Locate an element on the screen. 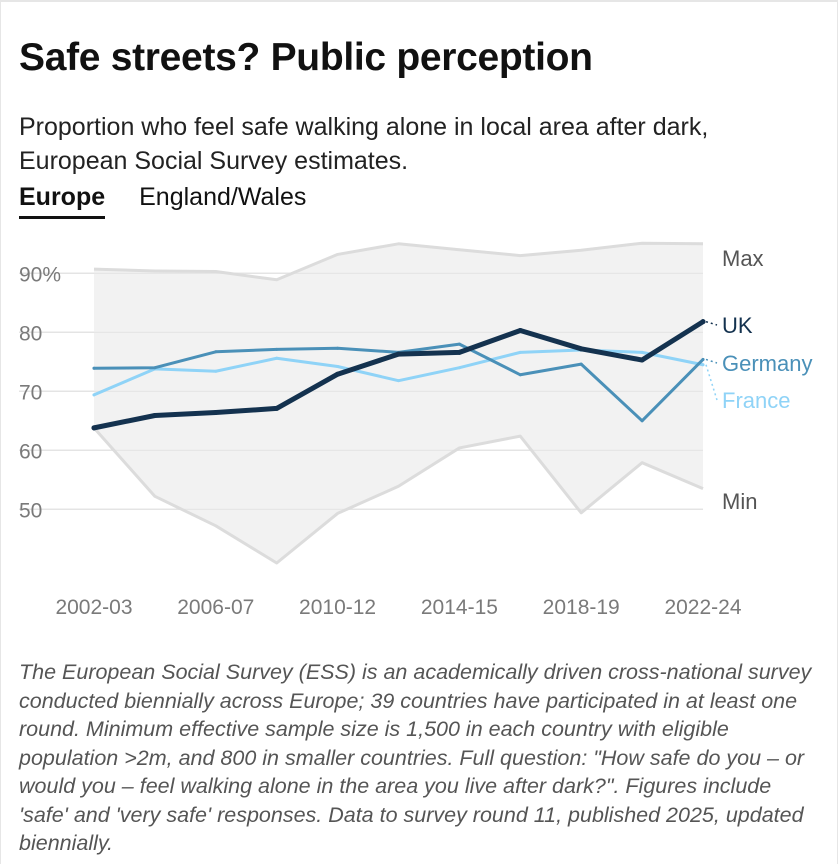  y-tick-label: 70 is located at coordinates (30, 392).